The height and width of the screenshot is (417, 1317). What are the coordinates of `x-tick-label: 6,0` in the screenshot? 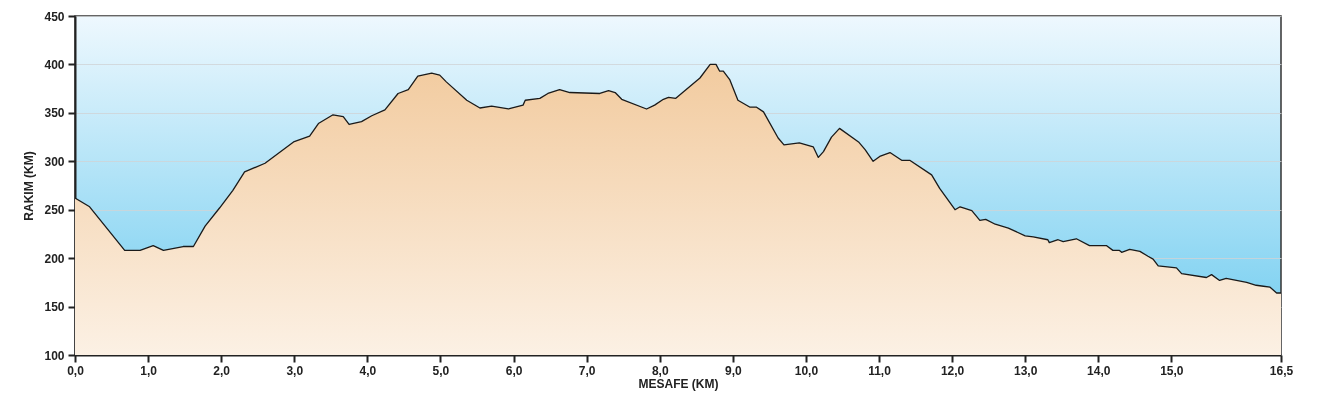 It's located at (514, 370).